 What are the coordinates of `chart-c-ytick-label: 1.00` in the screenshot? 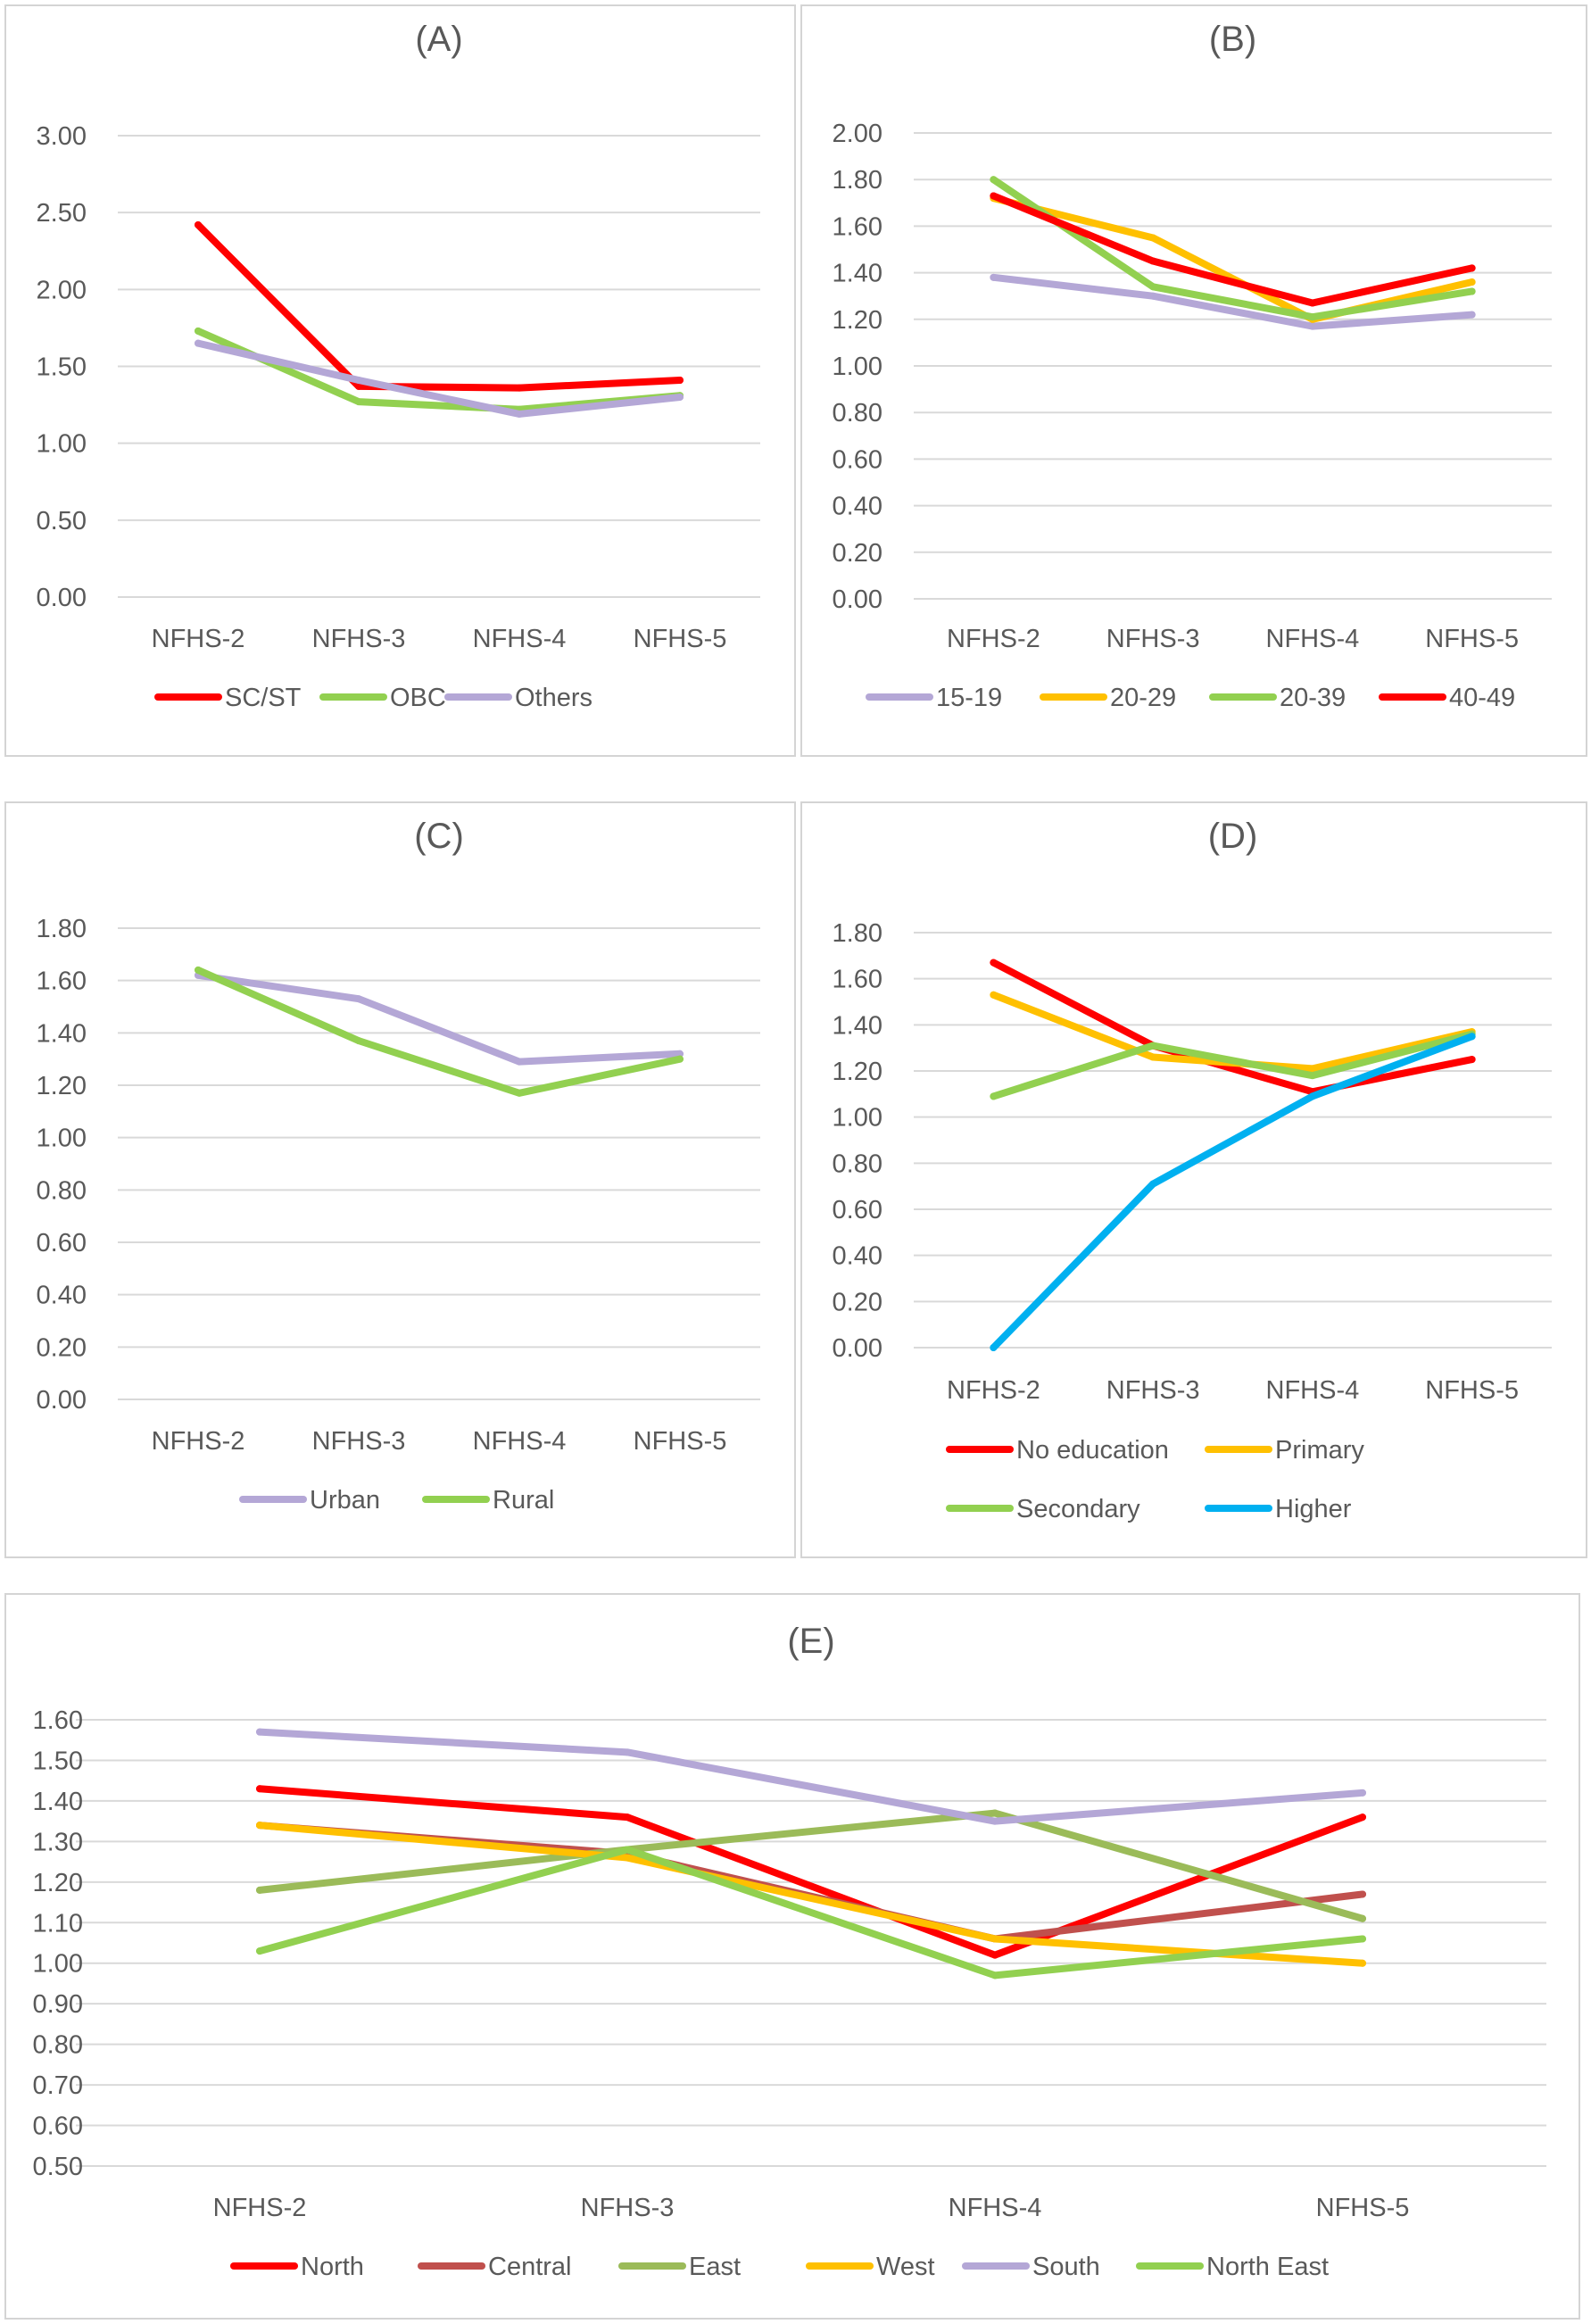 It's located at (62, 1139).